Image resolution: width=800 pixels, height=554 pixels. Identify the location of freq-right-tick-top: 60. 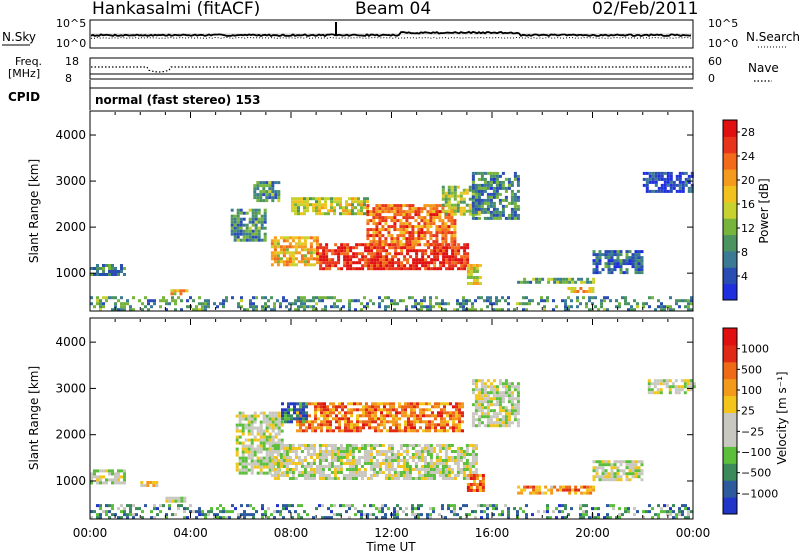
(715, 61).